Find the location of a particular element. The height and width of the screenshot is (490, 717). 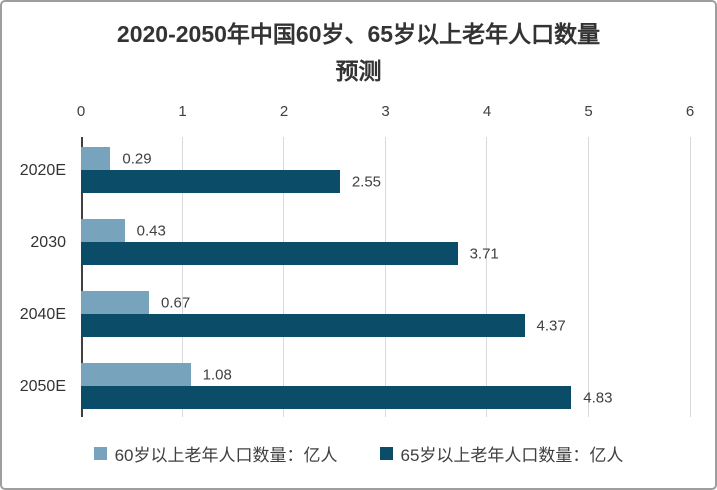

legend-item-65plus: 65岁以上老年人口数量：亿人 is located at coordinates (501, 453).